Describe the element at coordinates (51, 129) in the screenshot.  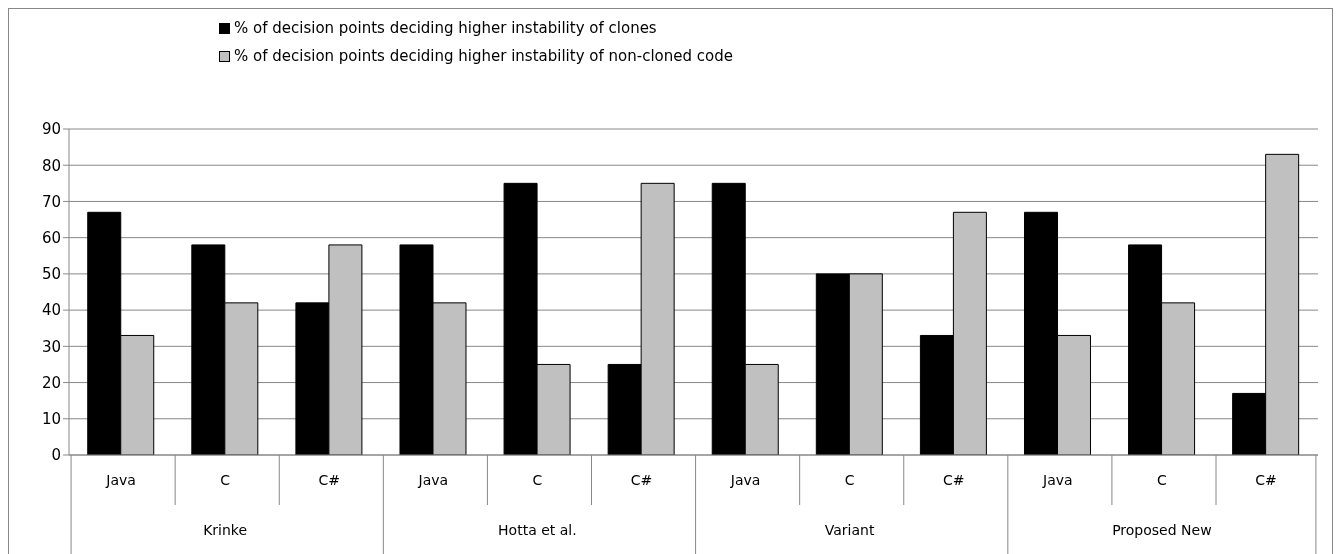
I see `y-tick-label: 90` at that location.